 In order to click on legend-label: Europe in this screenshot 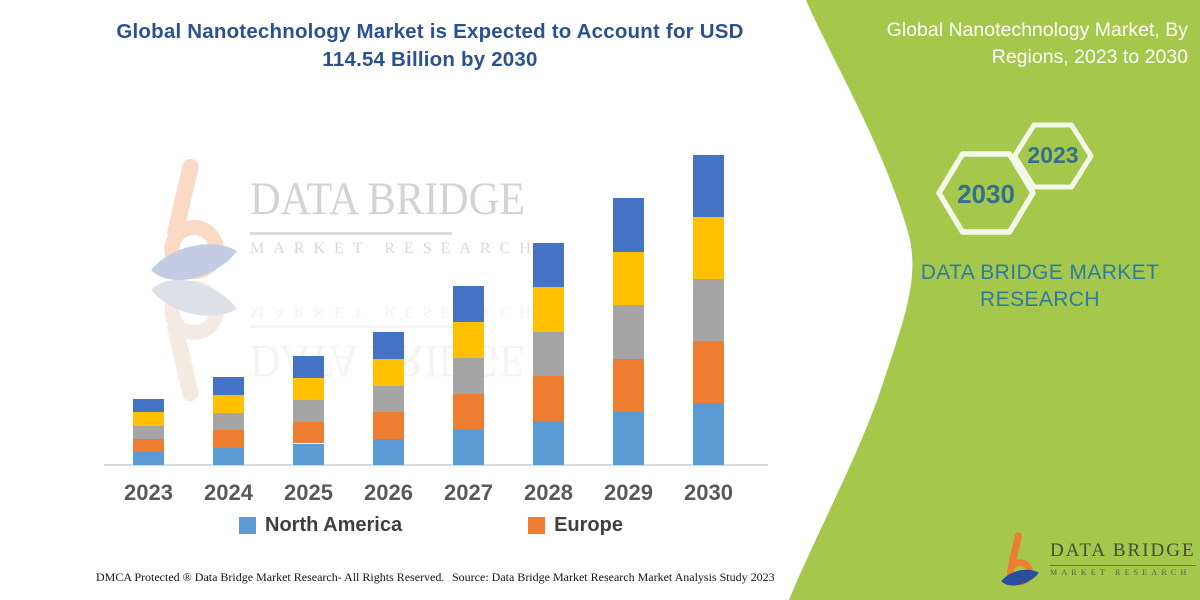, I will do `click(588, 525)`.